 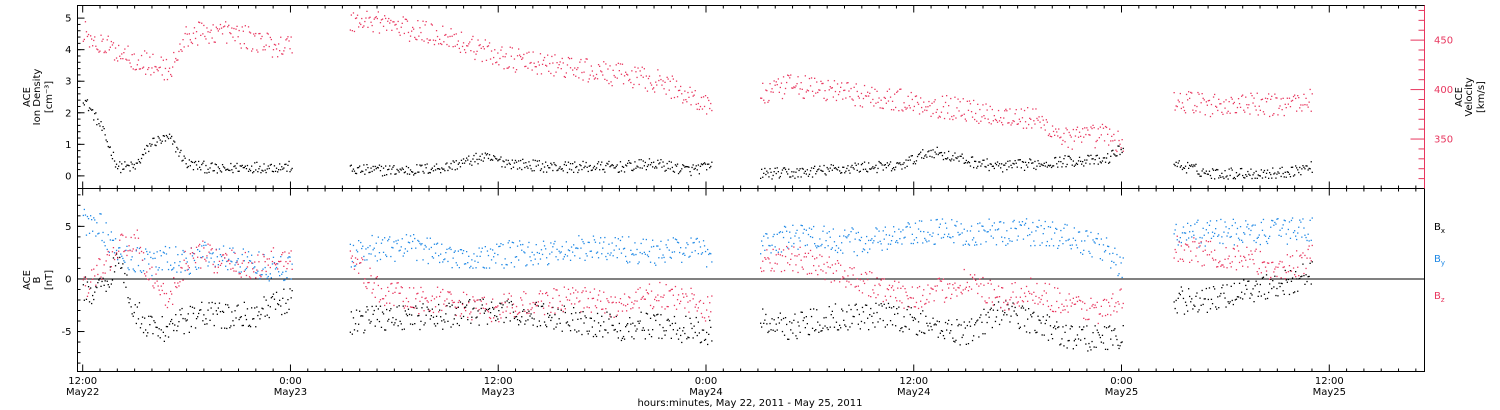 What do you see at coordinates (913, 381) in the screenshot?
I see `x-tick-label-time: 12:00` at bounding box center [913, 381].